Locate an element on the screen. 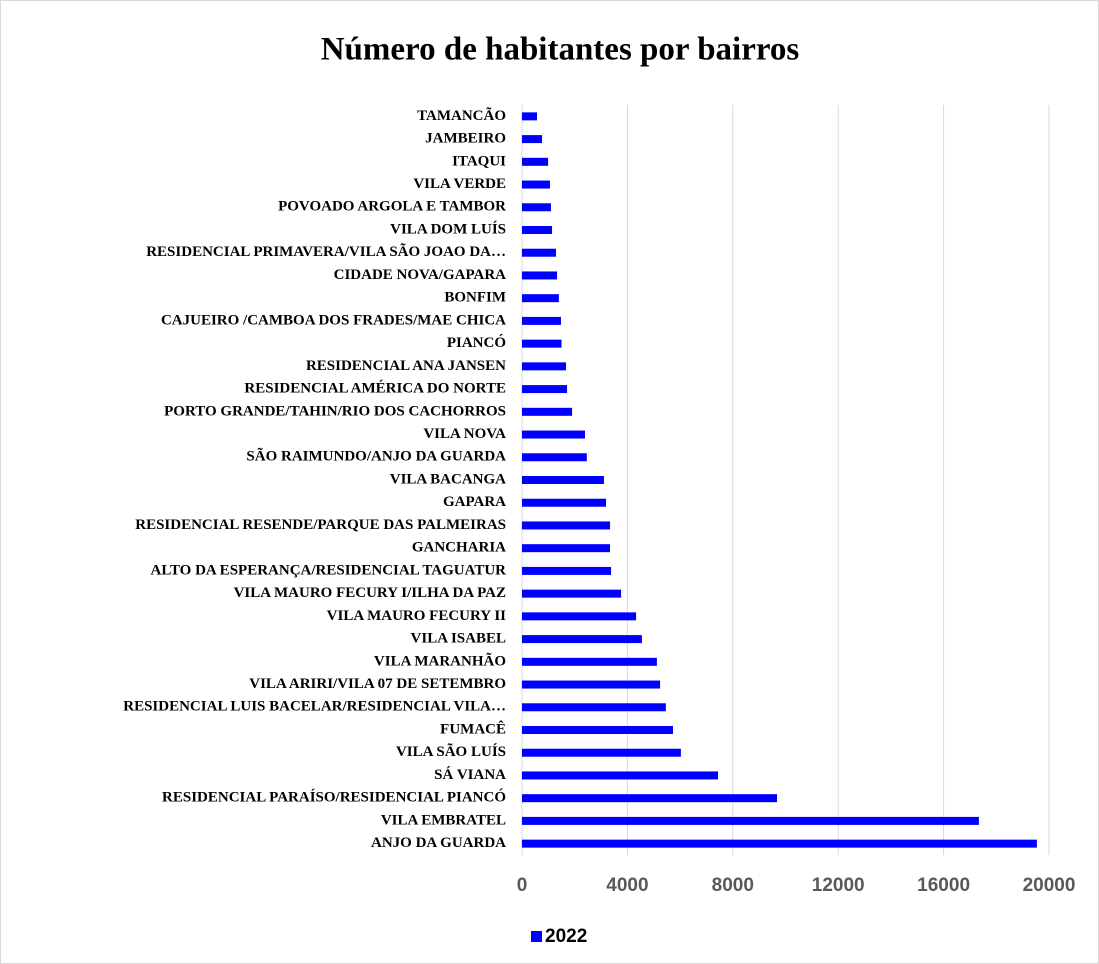 The width and height of the screenshot is (1099, 964). y-tick-label: POVOADO ARGOLA E TAMBOR is located at coordinates (392, 207).